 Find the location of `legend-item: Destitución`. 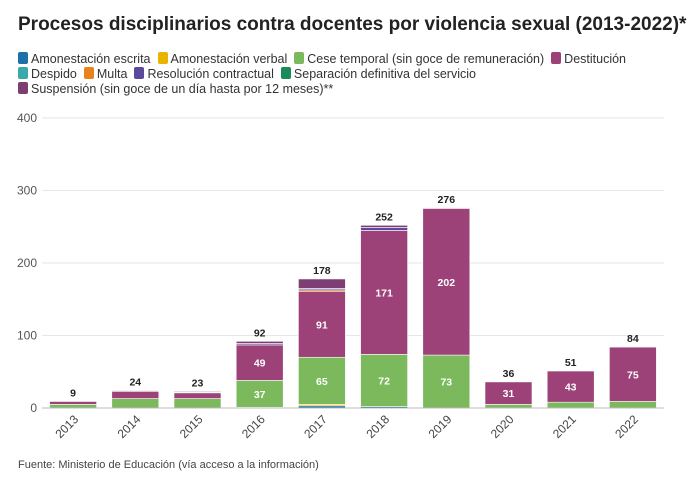

legend-item: Destitución is located at coordinates (588, 59).